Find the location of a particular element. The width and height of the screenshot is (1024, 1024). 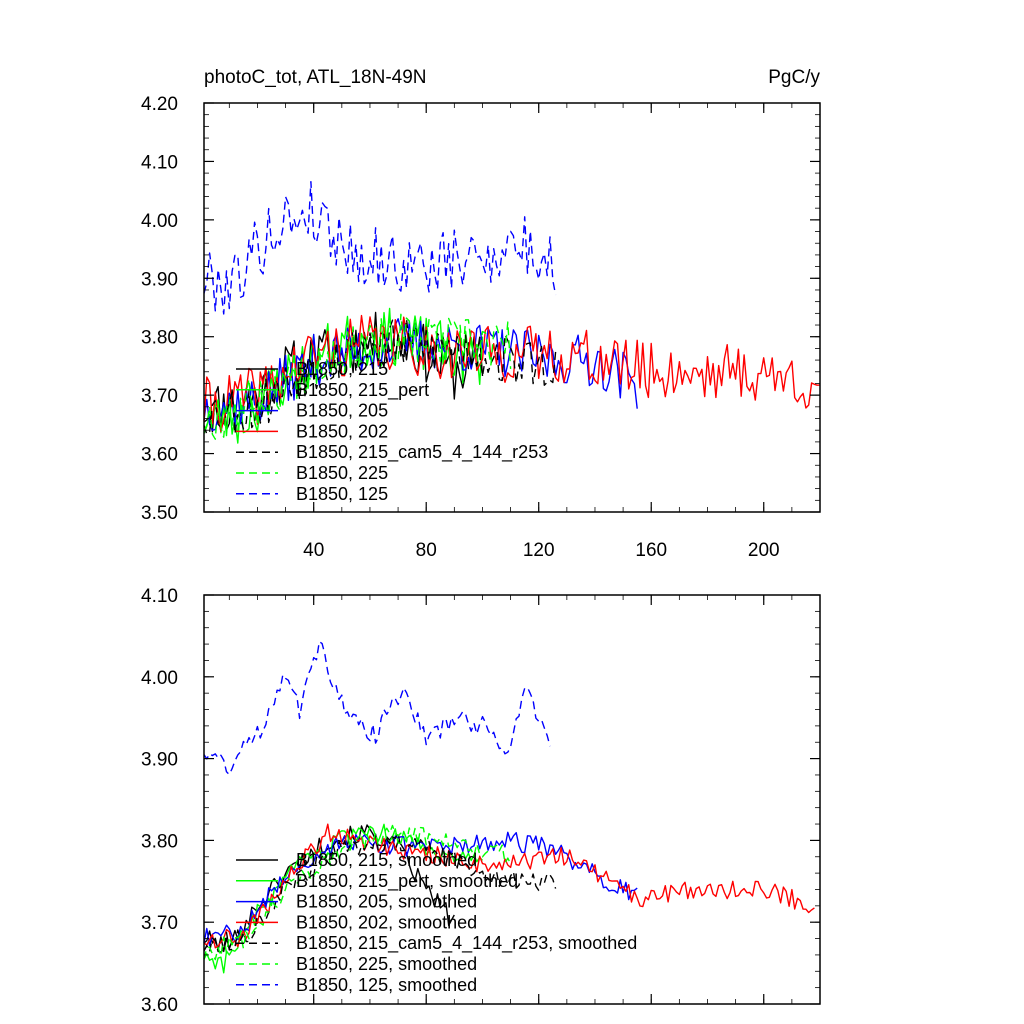

x-tick-label: 40 is located at coordinates (313, 550).